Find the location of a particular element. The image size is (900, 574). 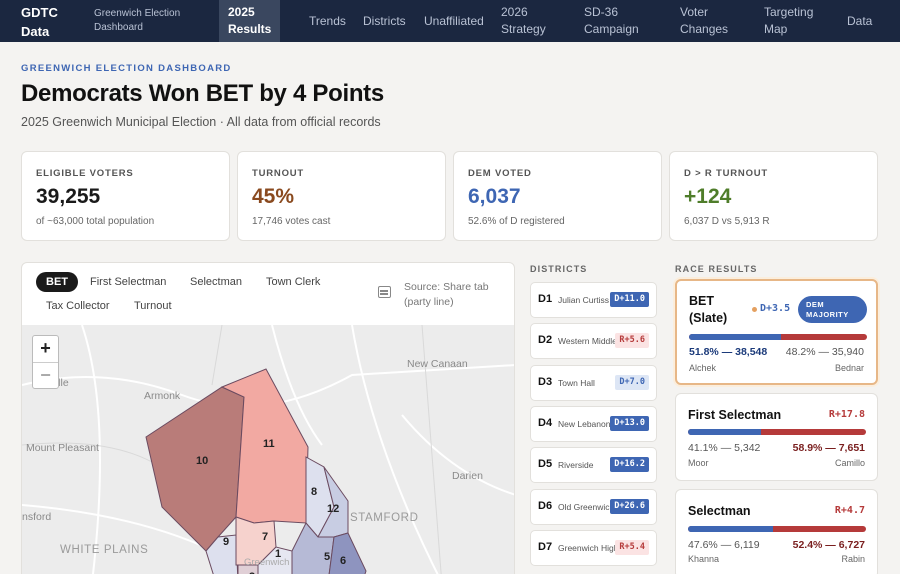

district-item-d6: D6 Old Greenwich D+26.6 is located at coordinates (593, 507).